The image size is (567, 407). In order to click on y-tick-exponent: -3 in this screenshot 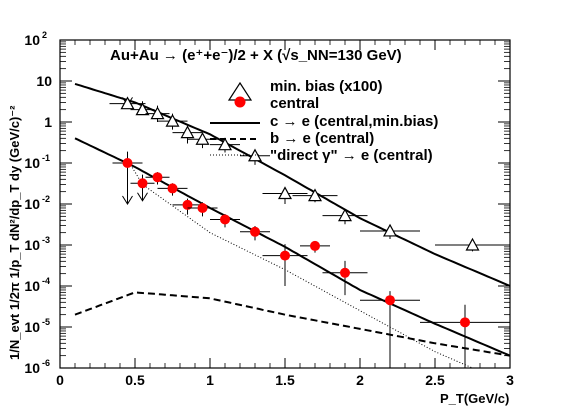, I will do `click(46, 240)`.